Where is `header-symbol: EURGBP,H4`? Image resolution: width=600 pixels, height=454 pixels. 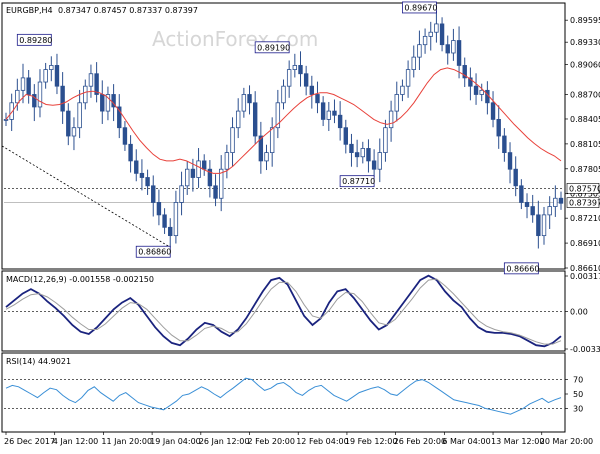 header-symbol: EURGBP,H4 is located at coordinates (29, 10).